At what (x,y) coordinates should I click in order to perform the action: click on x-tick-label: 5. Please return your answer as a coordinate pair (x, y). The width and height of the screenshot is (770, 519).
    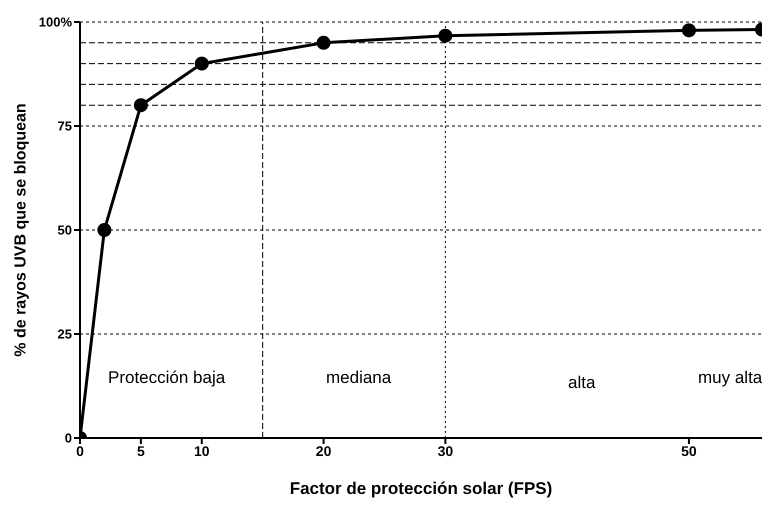
    Looking at the image, I should click on (140, 450).